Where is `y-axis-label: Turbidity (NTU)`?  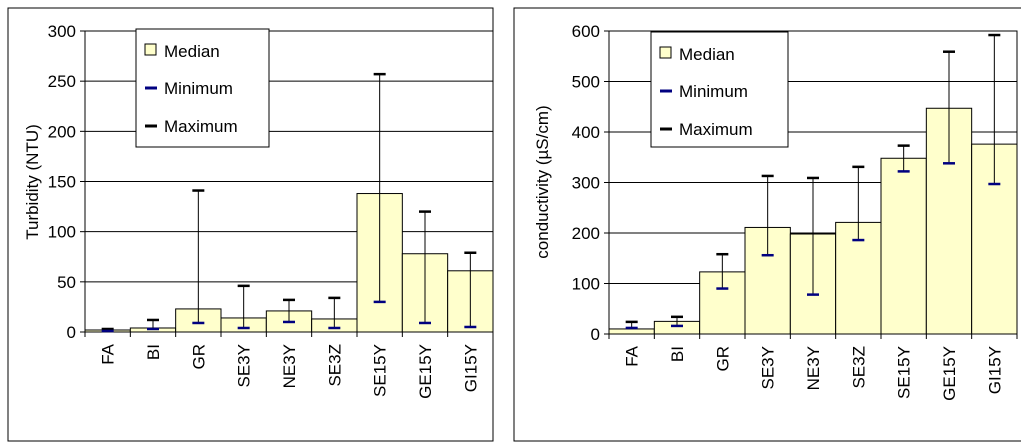 y-axis-label: Turbidity (NTU) is located at coordinates (32, 182).